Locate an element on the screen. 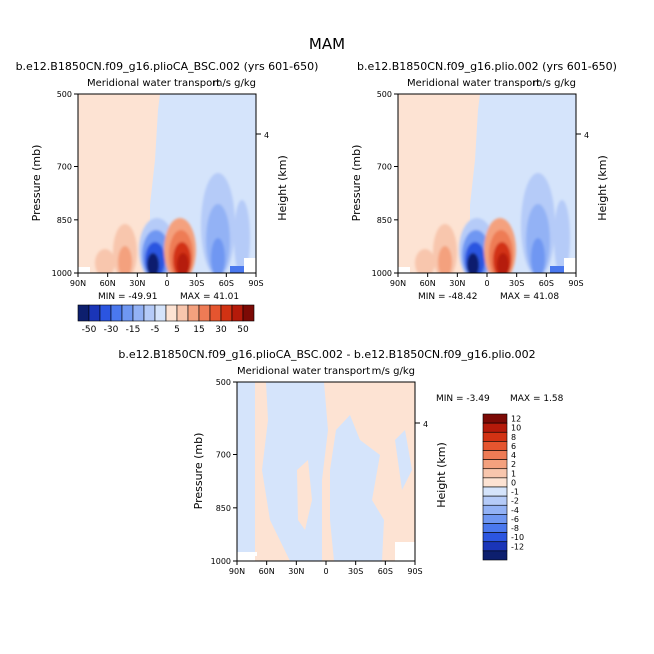  colorbar-bottom-label: -2 is located at coordinates (515, 501).